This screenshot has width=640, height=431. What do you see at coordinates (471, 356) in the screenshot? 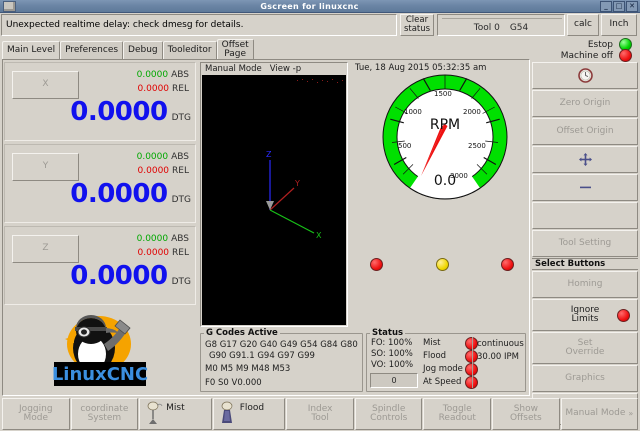
I see `flood-led` at bounding box center [471, 356].